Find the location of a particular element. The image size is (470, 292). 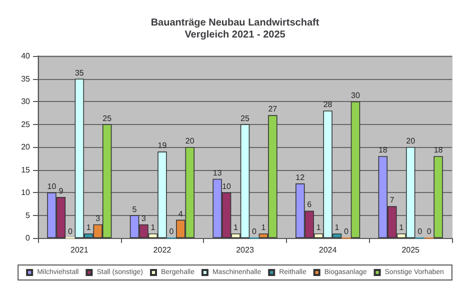

y-tick-label: 10 is located at coordinates (26, 192).